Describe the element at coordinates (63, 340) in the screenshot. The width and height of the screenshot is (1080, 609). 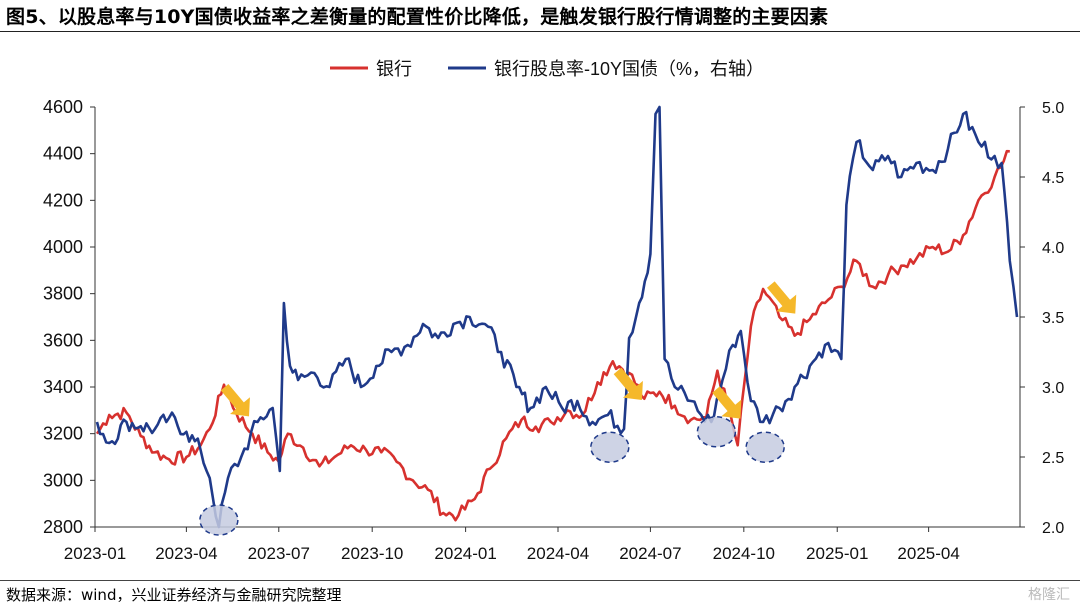
I see `y-left-tick-label: 3600` at that location.